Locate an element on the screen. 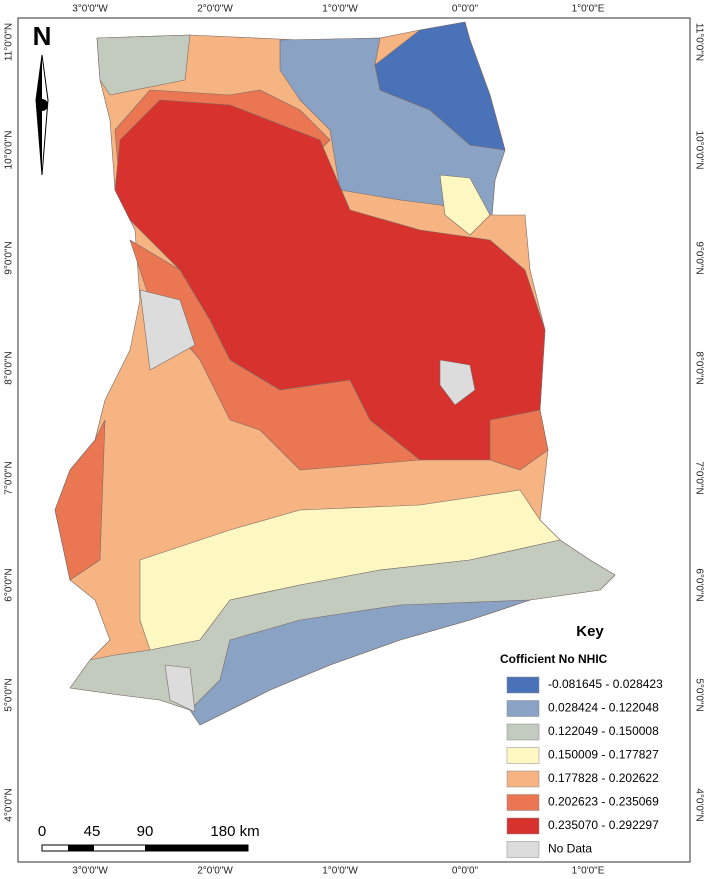  legend-label: No Data is located at coordinates (570, 849).